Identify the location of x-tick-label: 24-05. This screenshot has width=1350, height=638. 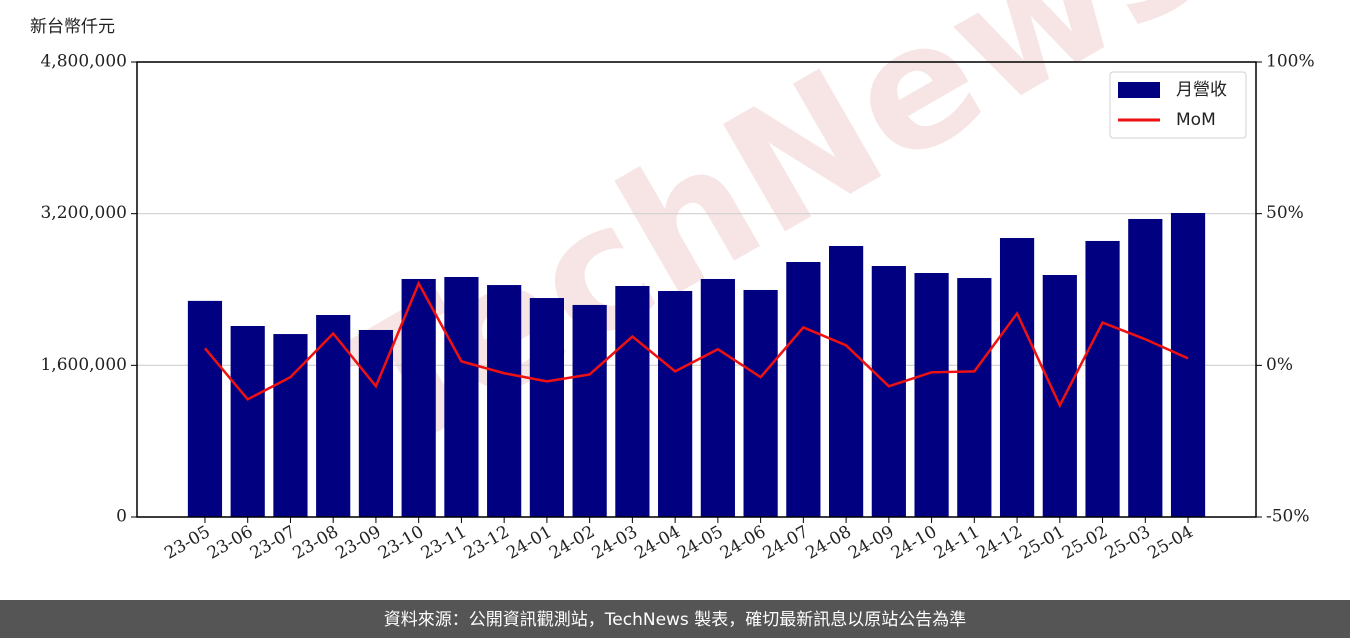
(700, 543).